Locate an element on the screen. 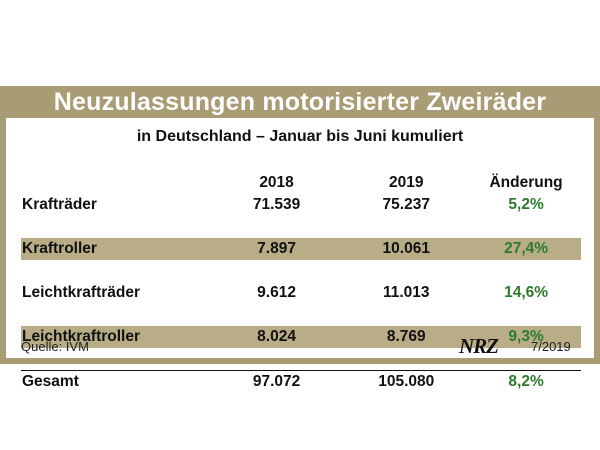 This screenshot has width=600, height=450. row-label: Krafträder is located at coordinates (59, 204).